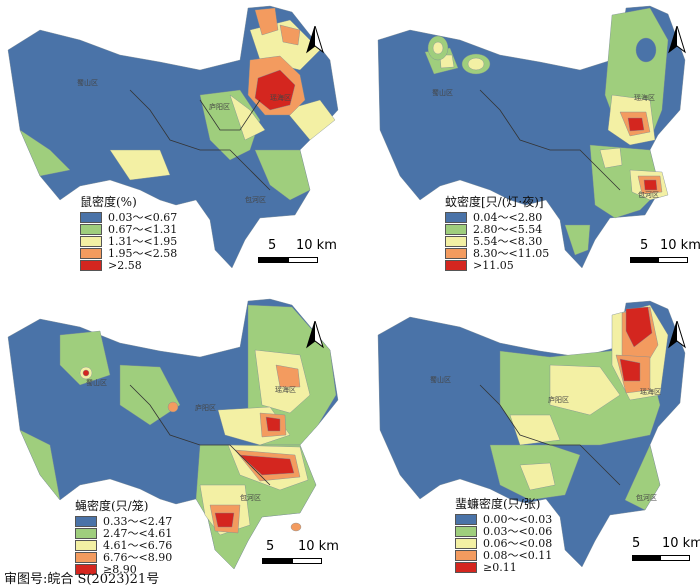 The image size is (700, 587). I want to click on legend-label: 0.00～<0.03, so click(518, 519).